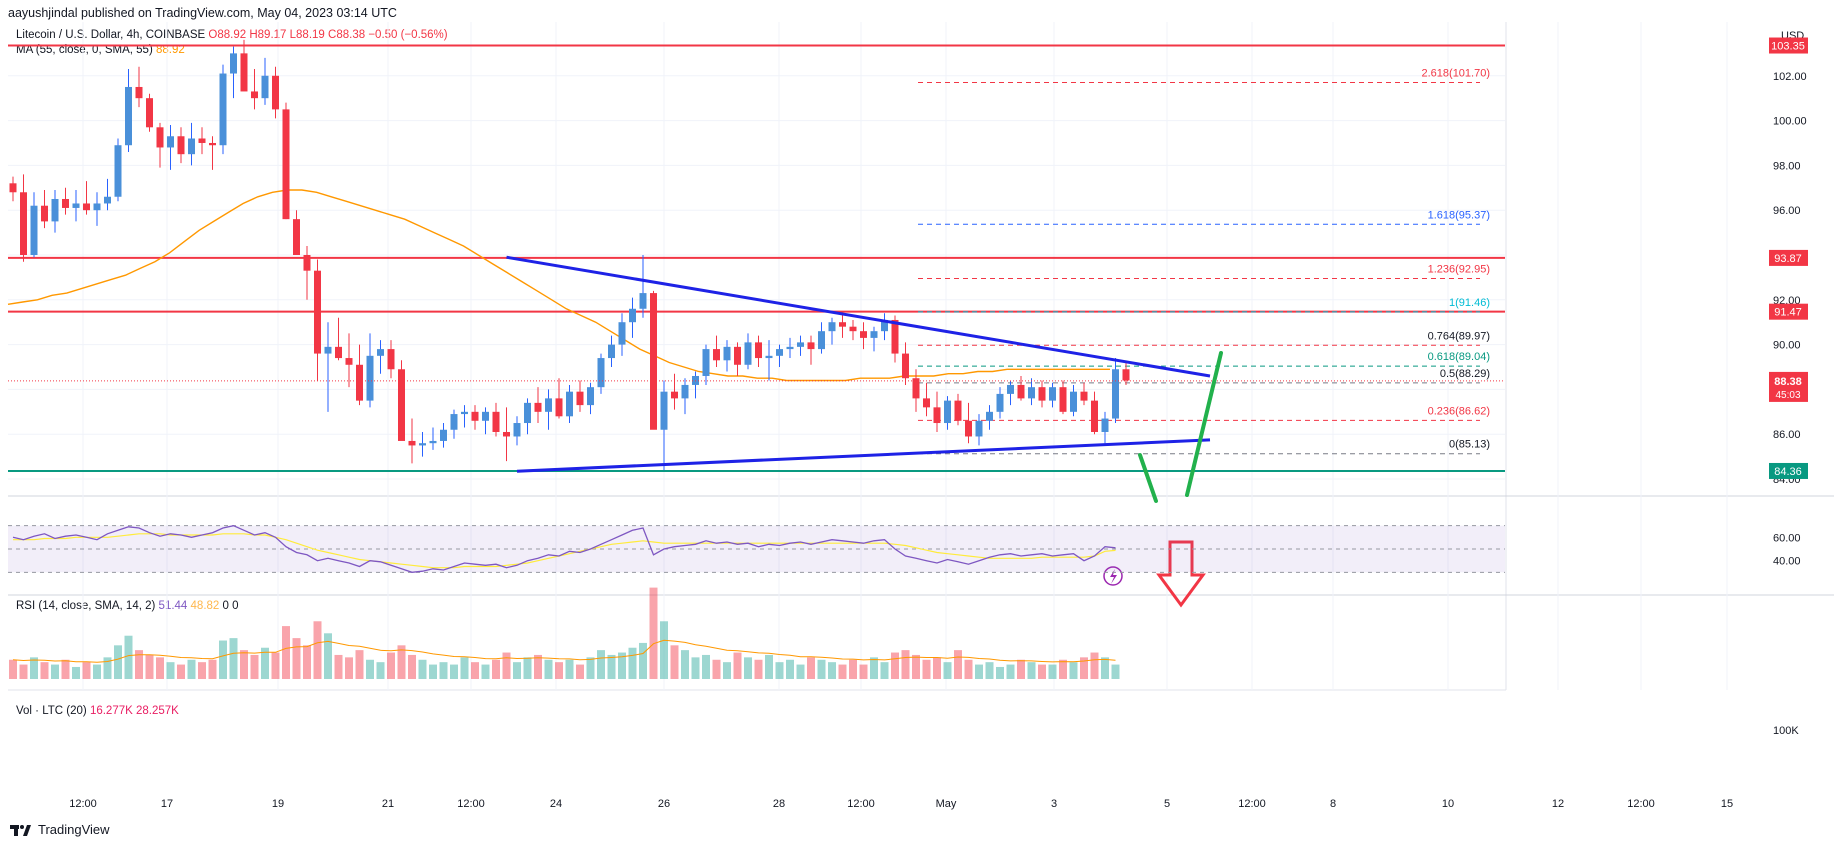 The image size is (1834, 845). What do you see at coordinates (1456, 73) in the screenshot?
I see `fib-label: 2.618(101.70)` at bounding box center [1456, 73].